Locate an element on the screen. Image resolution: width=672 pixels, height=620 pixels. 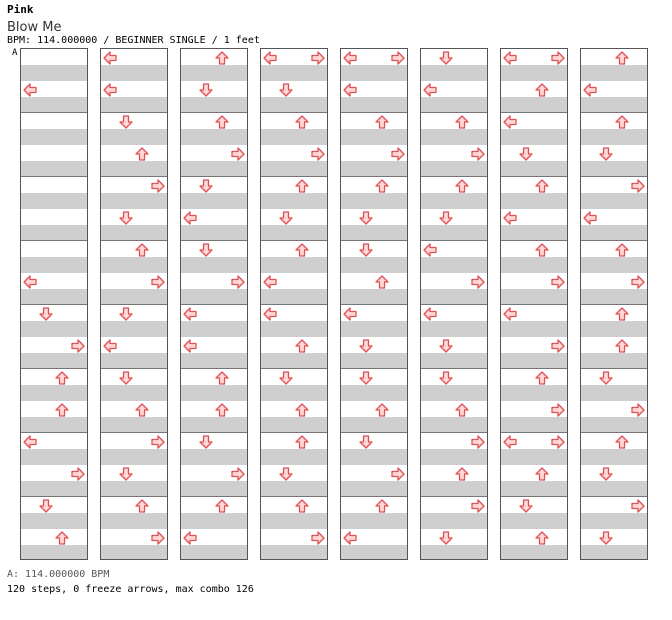
chart-column is located at coordinates (54, 304).